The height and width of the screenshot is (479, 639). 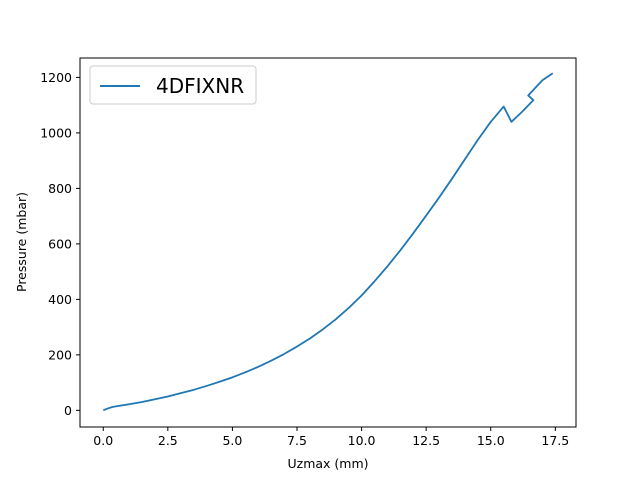 What do you see at coordinates (60, 188) in the screenshot?
I see `y-tick-label: 800` at bounding box center [60, 188].